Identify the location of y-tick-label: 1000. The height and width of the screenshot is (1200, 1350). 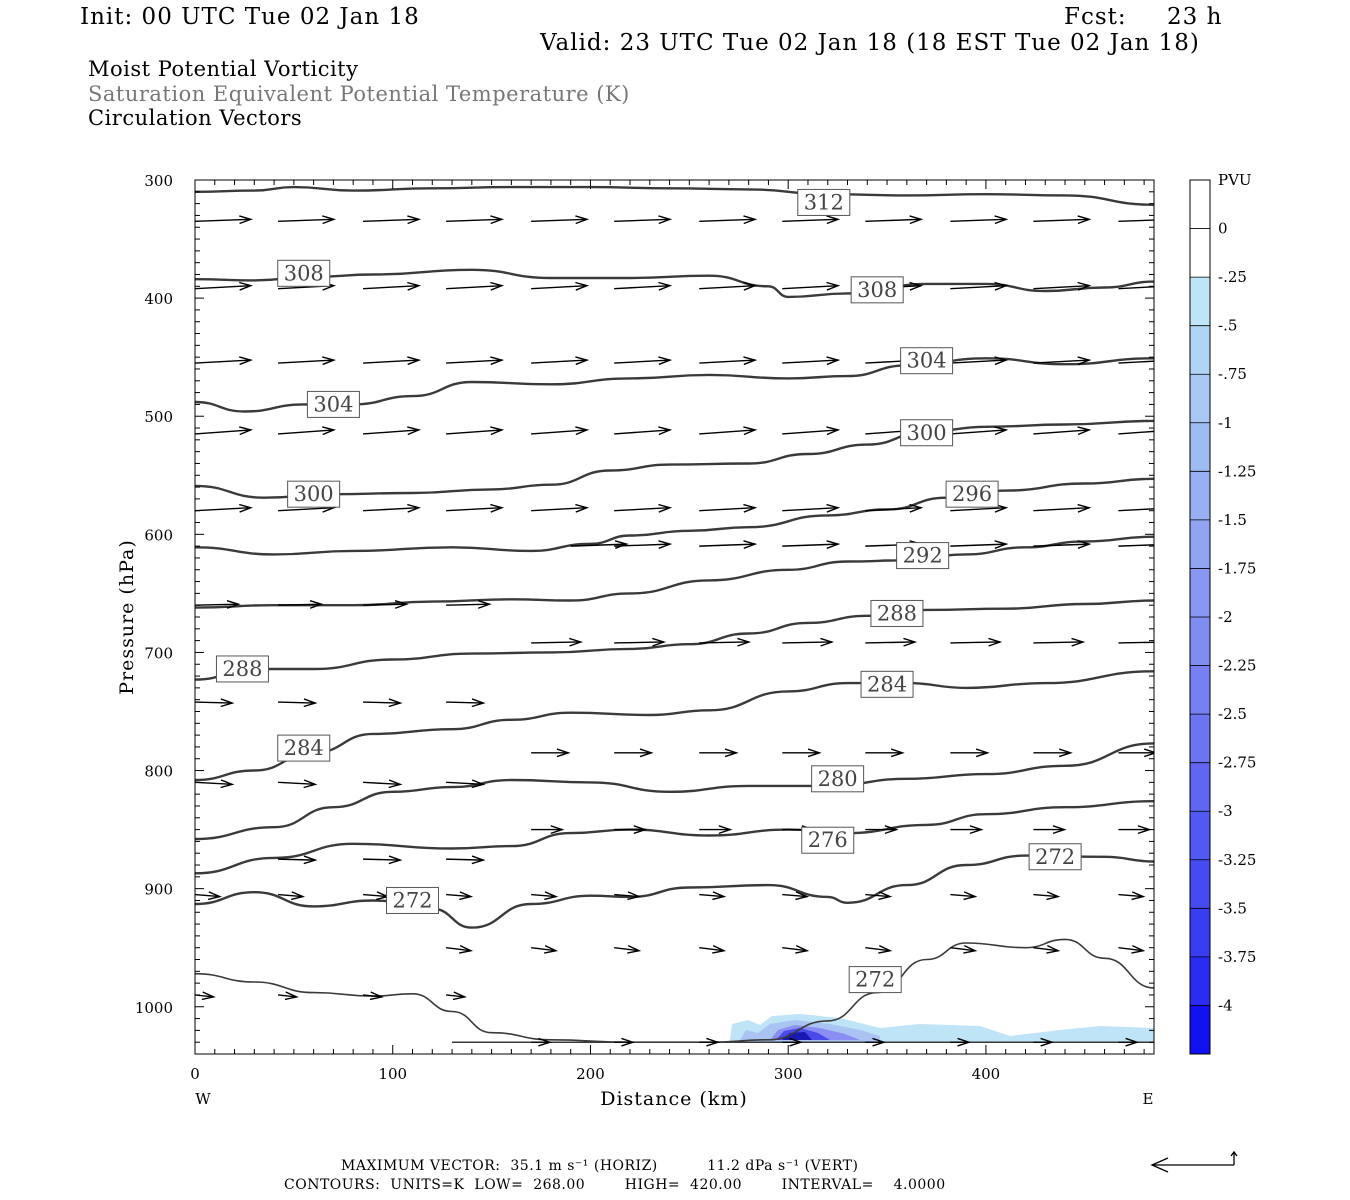
(154, 1008).